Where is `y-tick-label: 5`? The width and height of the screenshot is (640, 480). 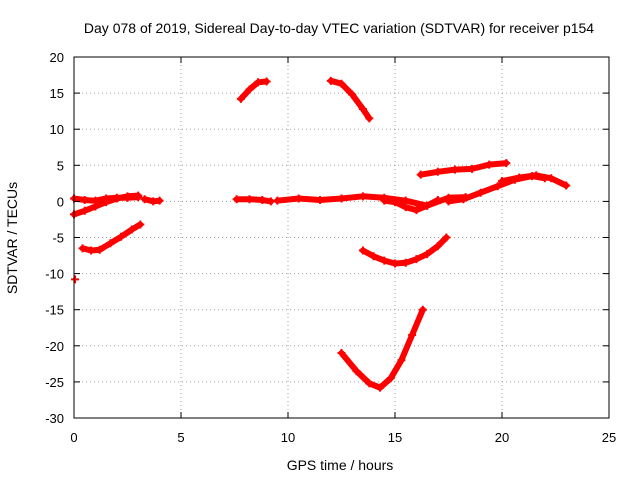
y-tick-label: 5 is located at coordinates (60, 165).